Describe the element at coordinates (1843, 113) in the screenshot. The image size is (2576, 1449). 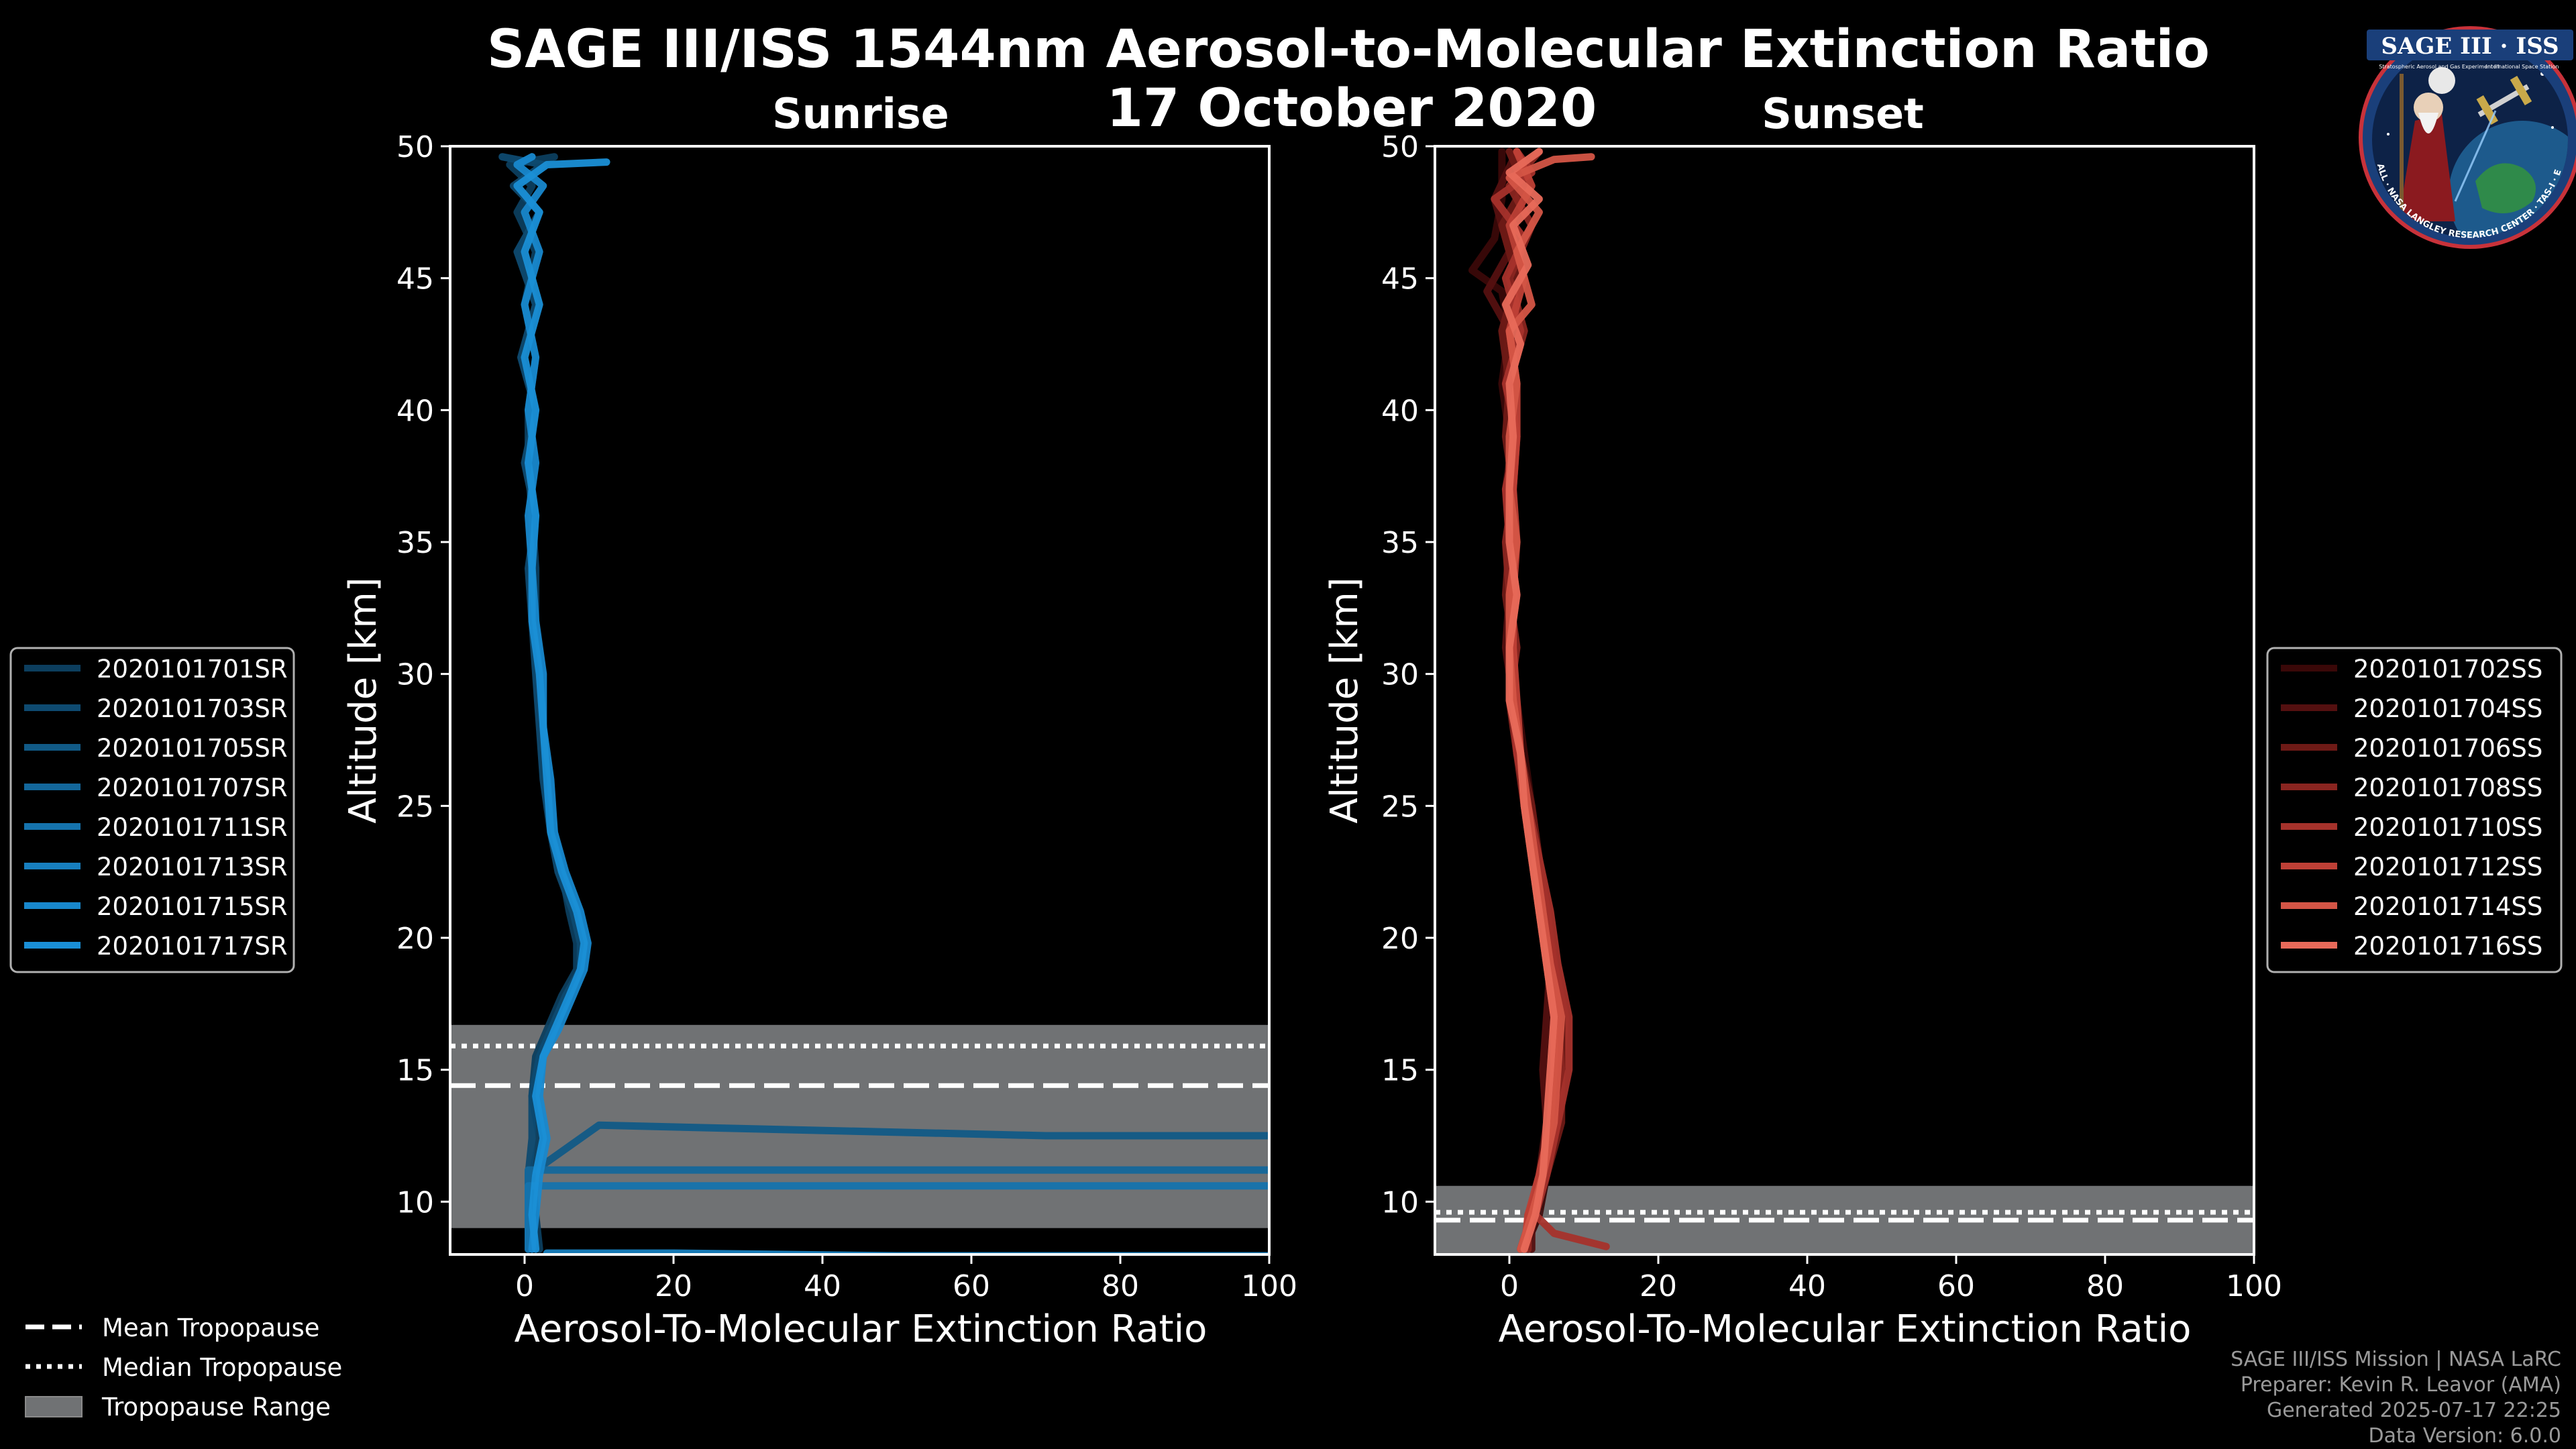
I see `sunset-panel-title: Sunset` at that location.